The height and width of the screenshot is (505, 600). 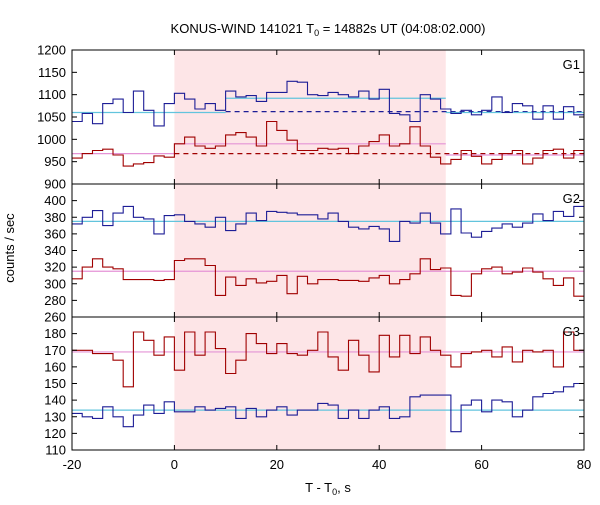 I want to click on x-axis-label-subscript: 0, so click(x=334, y=492).